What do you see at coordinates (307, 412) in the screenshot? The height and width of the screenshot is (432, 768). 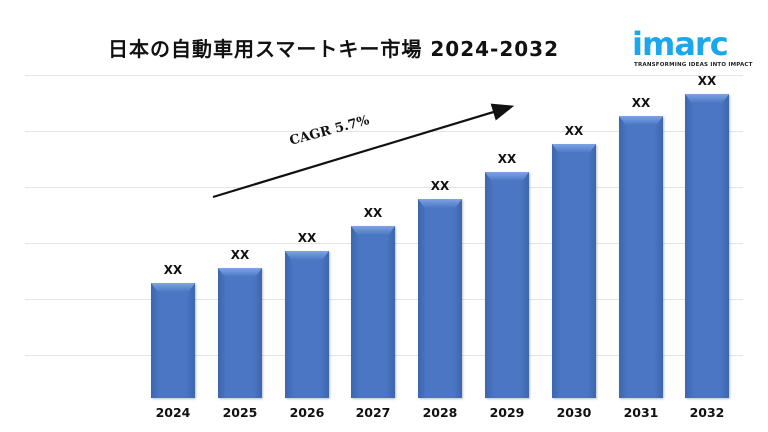 I see `x-axis-tick-label: 2026` at bounding box center [307, 412].